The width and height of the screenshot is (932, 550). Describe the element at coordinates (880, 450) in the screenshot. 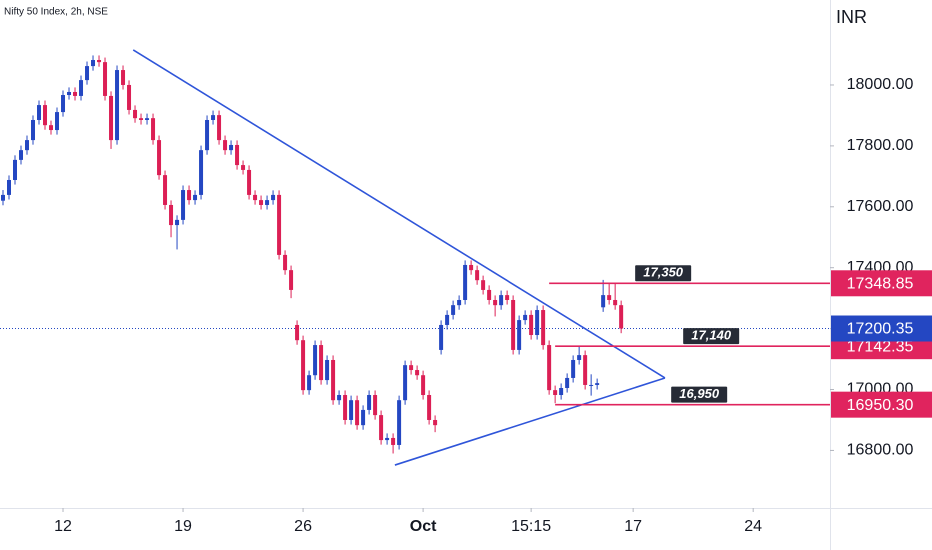

I see `y-tick-label: 16800.00` at that location.